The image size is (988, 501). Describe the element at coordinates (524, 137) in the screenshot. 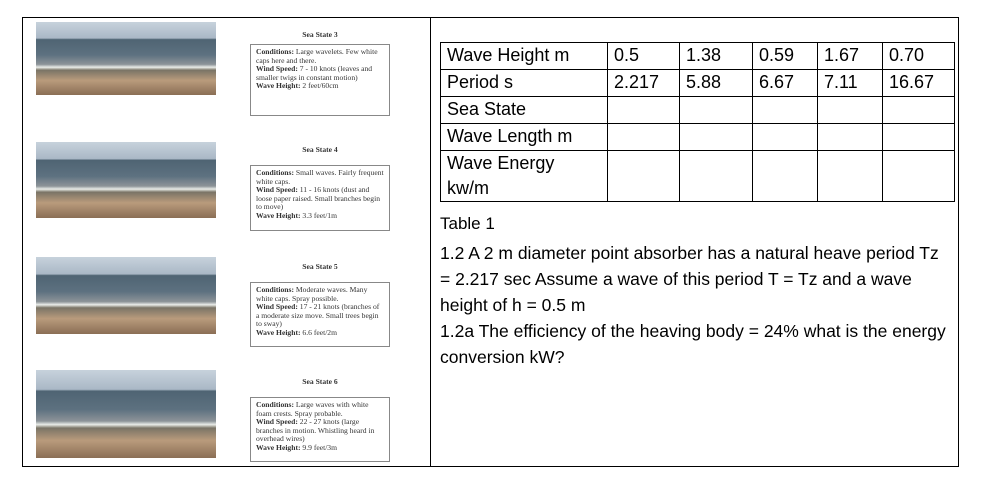

I see `table-cell: Wave Length m` at that location.